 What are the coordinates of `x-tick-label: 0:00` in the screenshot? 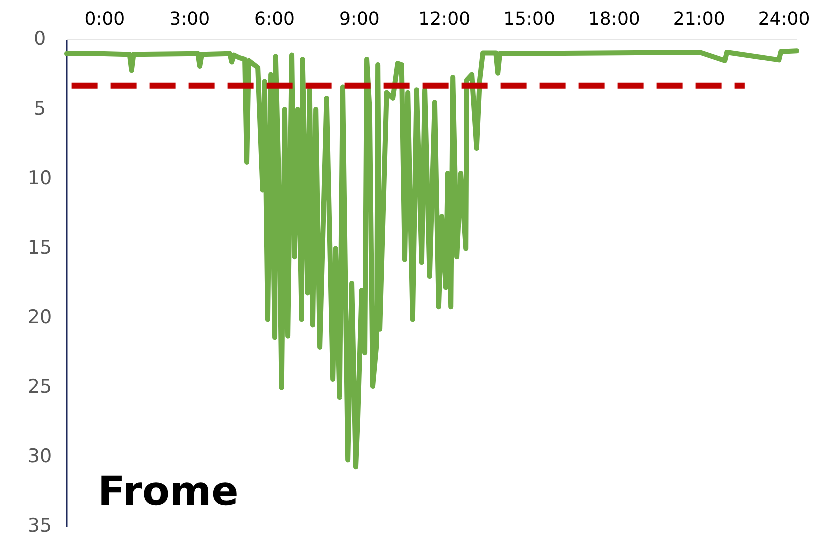 It's located at (105, 19).